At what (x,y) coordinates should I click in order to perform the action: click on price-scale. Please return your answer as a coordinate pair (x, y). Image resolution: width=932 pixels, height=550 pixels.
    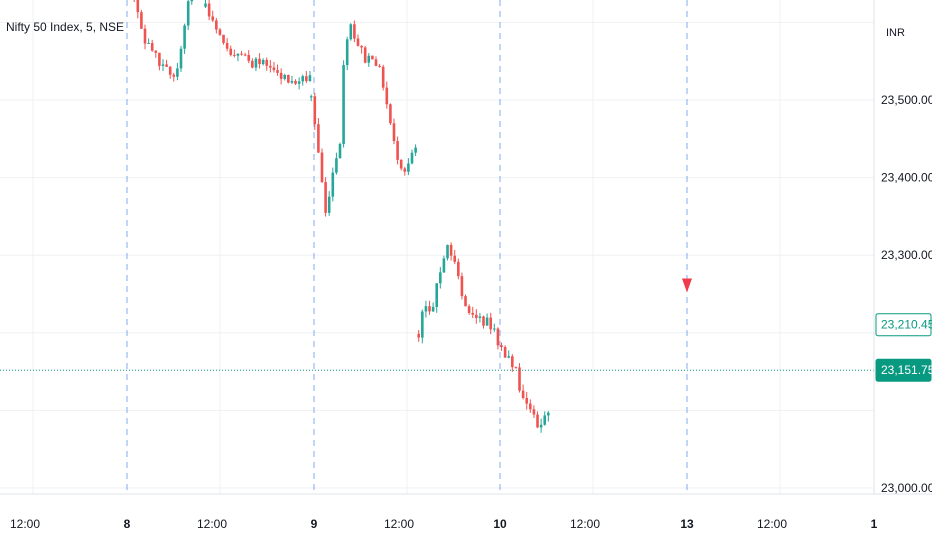
    Looking at the image, I should click on (903, 247).